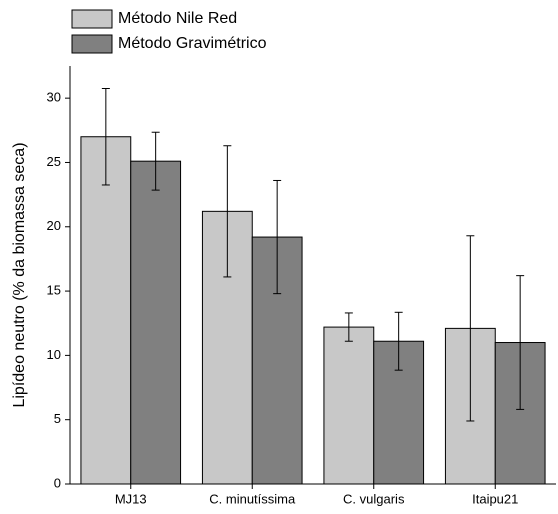 This screenshot has width=558, height=514. Describe the element at coordinates (57, 418) in the screenshot. I see `y-tick-label: 5` at that location.